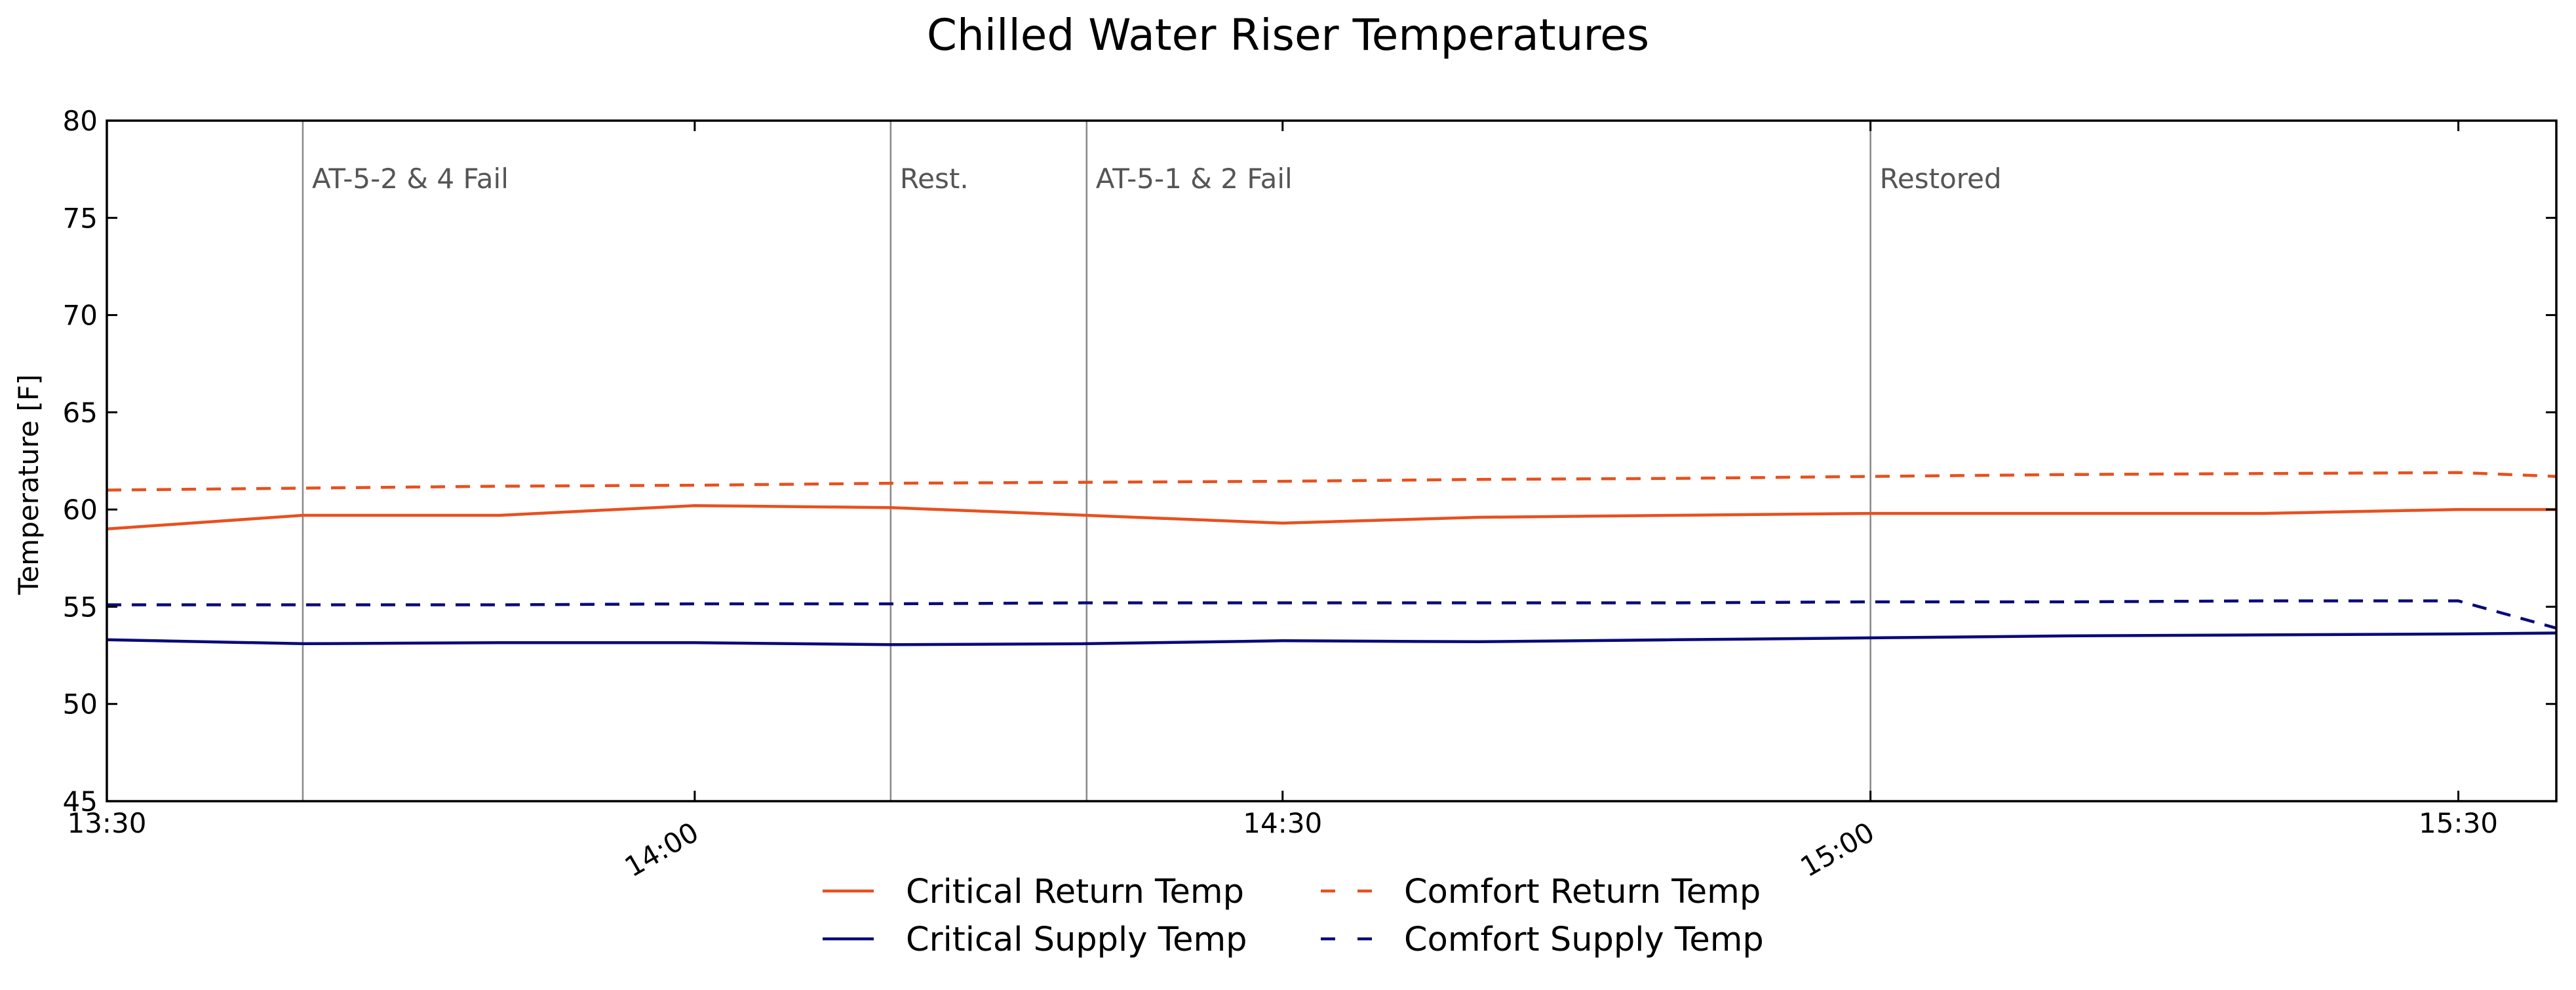  Describe the element at coordinates (80, 510) in the screenshot. I see `y-tick-label: 60` at that location.